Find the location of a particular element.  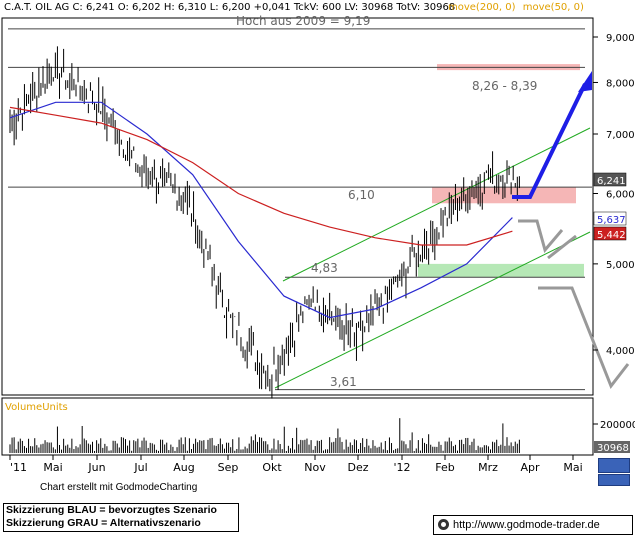

ma50-price-tag-box is located at coordinates (610, 218).